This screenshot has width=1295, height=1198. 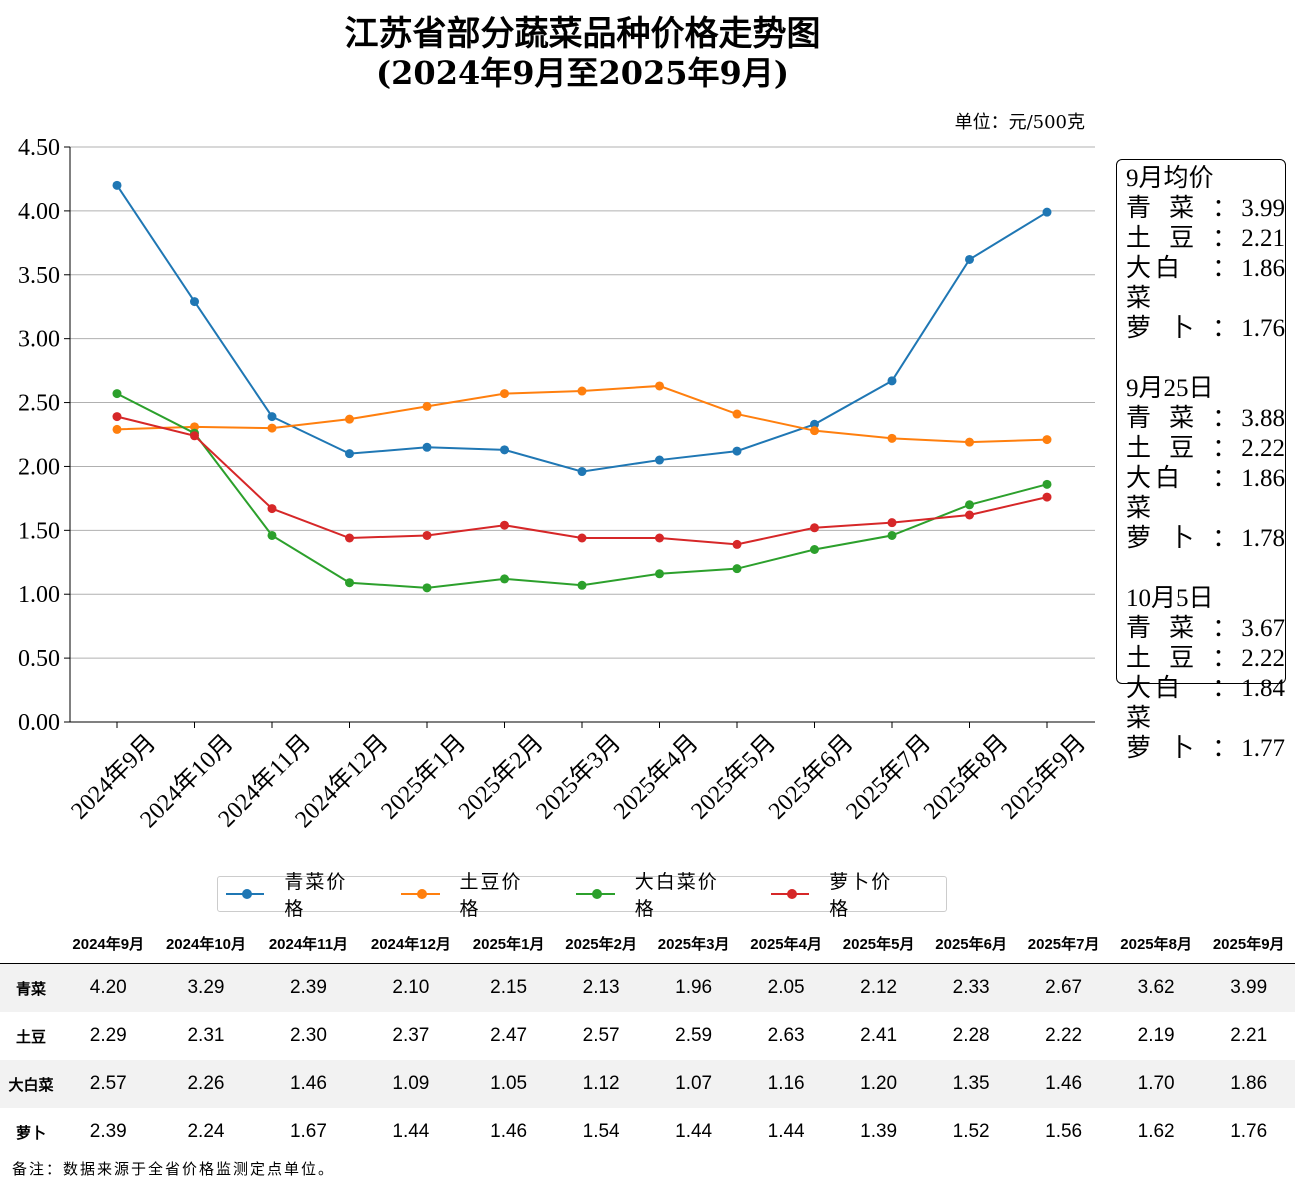 I want to click on table-cell: 2.15, so click(x=508, y=987).